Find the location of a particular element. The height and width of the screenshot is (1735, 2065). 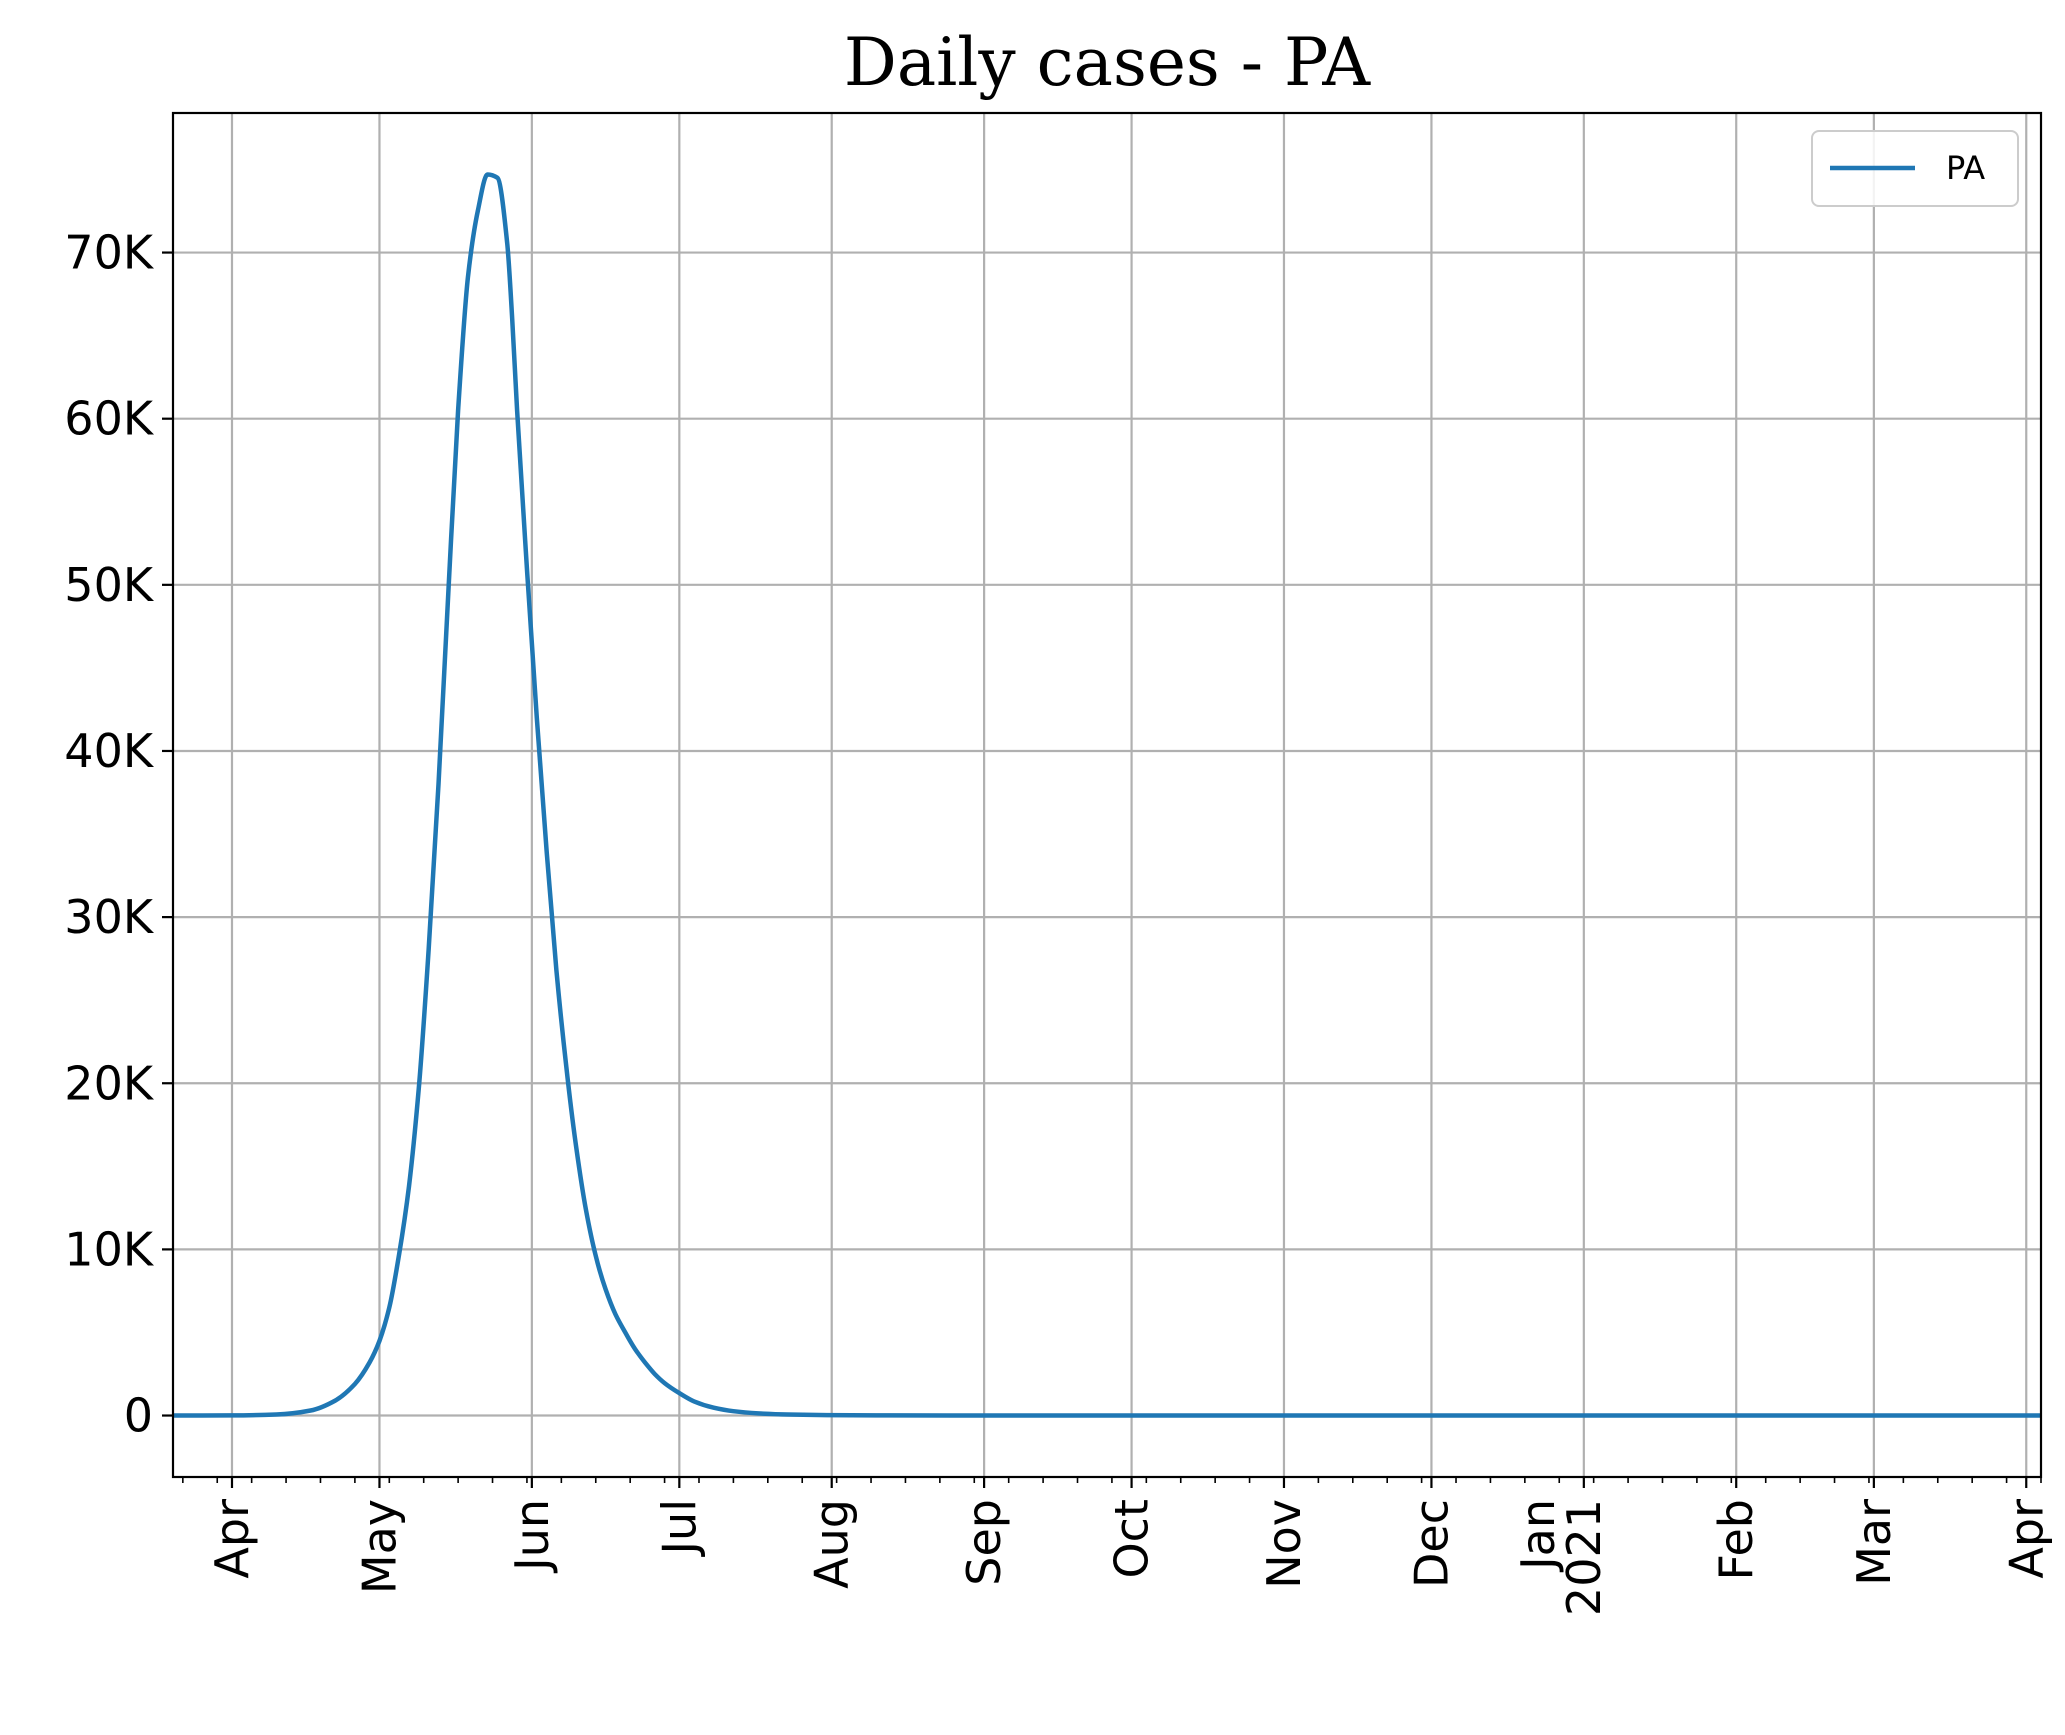

x-tick-label: Aug is located at coordinates (832, 1544).